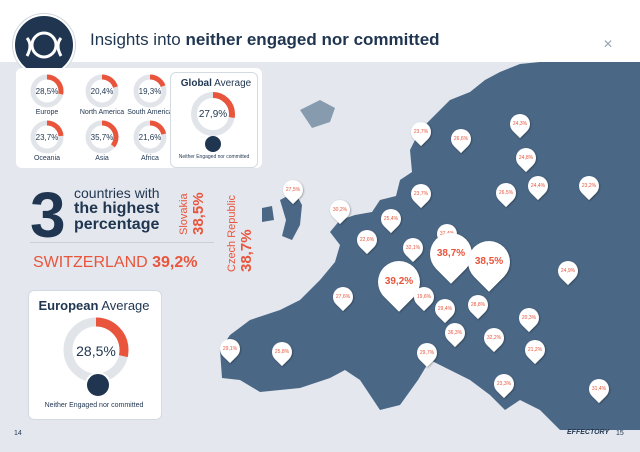 The image size is (640, 452). What do you see at coordinates (504, 383) in the screenshot?
I see `map-pin-value: 23,3%` at bounding box center [504, 383].